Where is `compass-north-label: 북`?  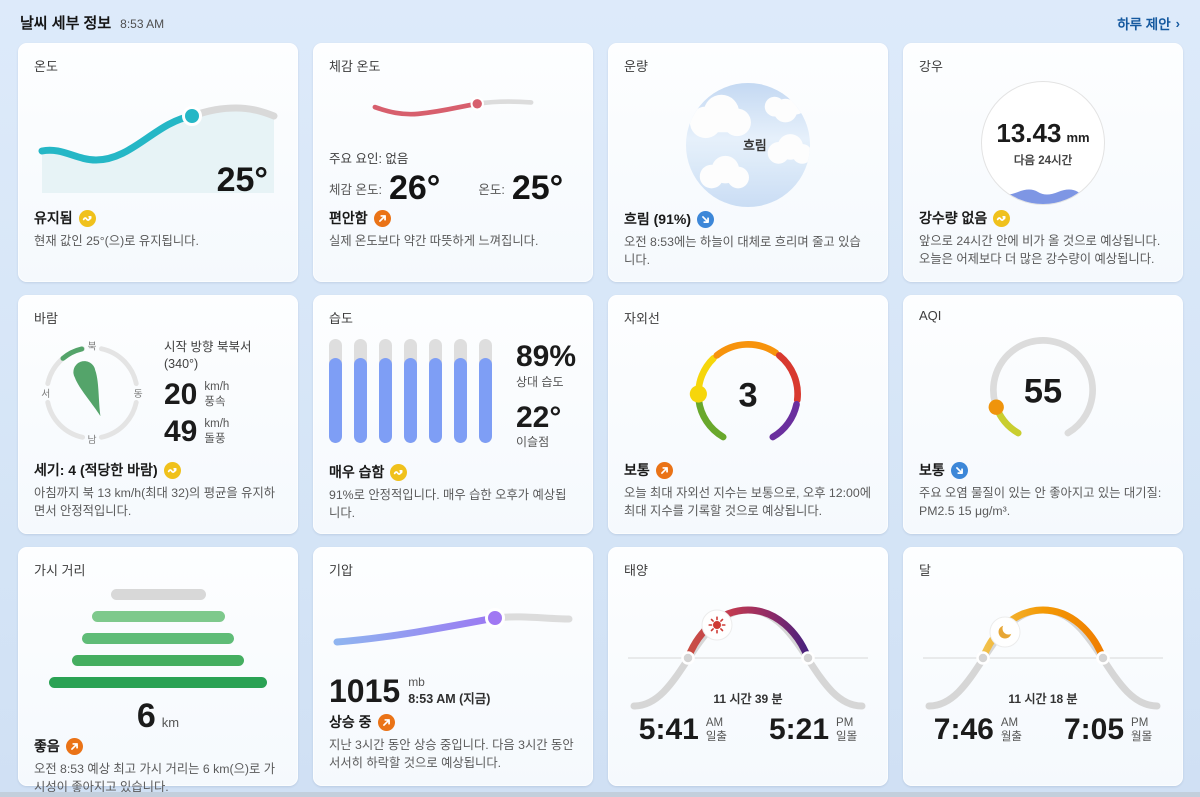 compass-north-label: 북 is located at coordinates (91, 347).